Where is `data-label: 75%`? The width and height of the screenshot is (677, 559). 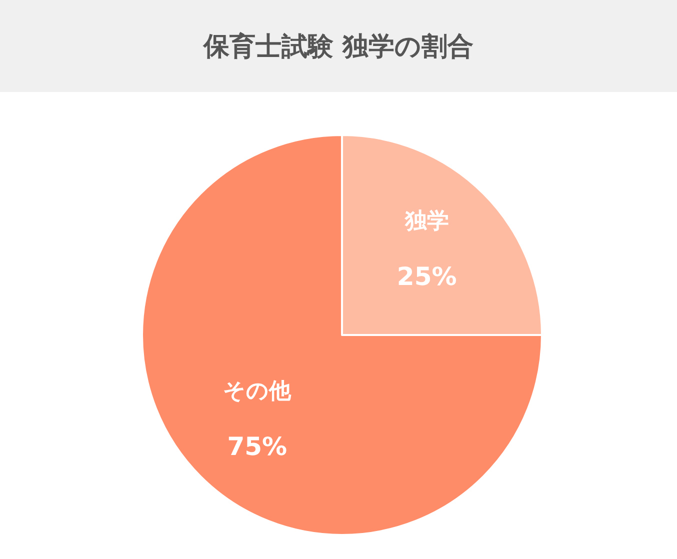
data-label: 75% is located at coordinates (257, 446).